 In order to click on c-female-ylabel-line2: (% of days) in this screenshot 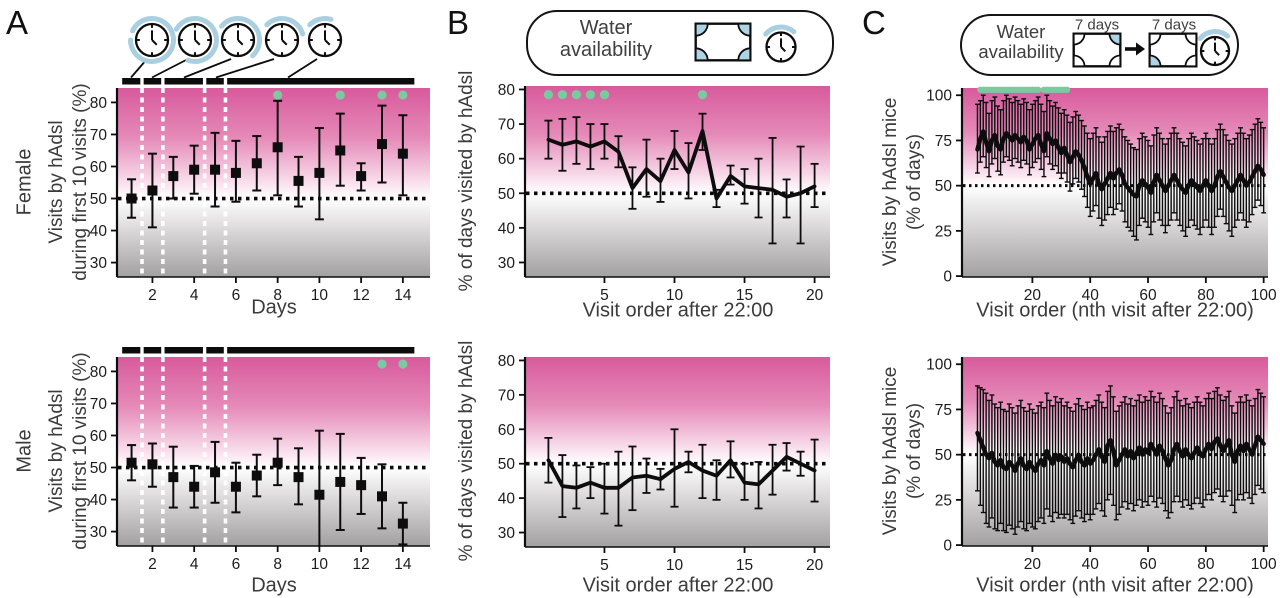, I will do `click(914, 182)`.